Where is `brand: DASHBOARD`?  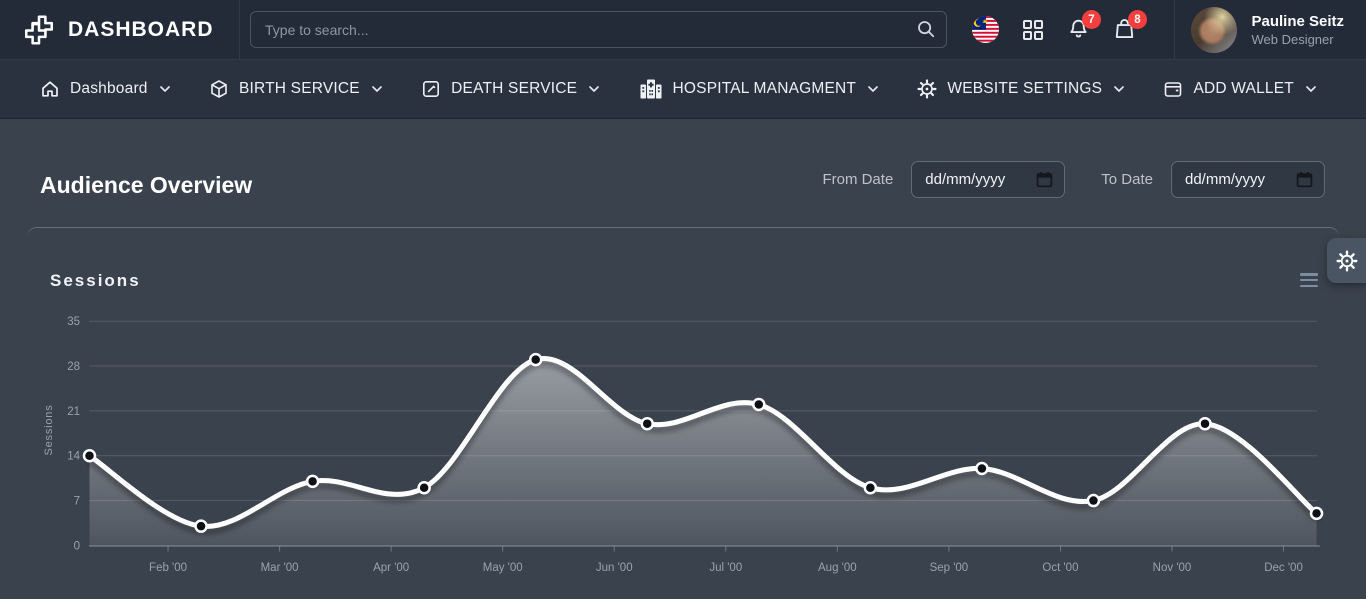 brand: DASHBOARD is located at coordinates (120, 29).